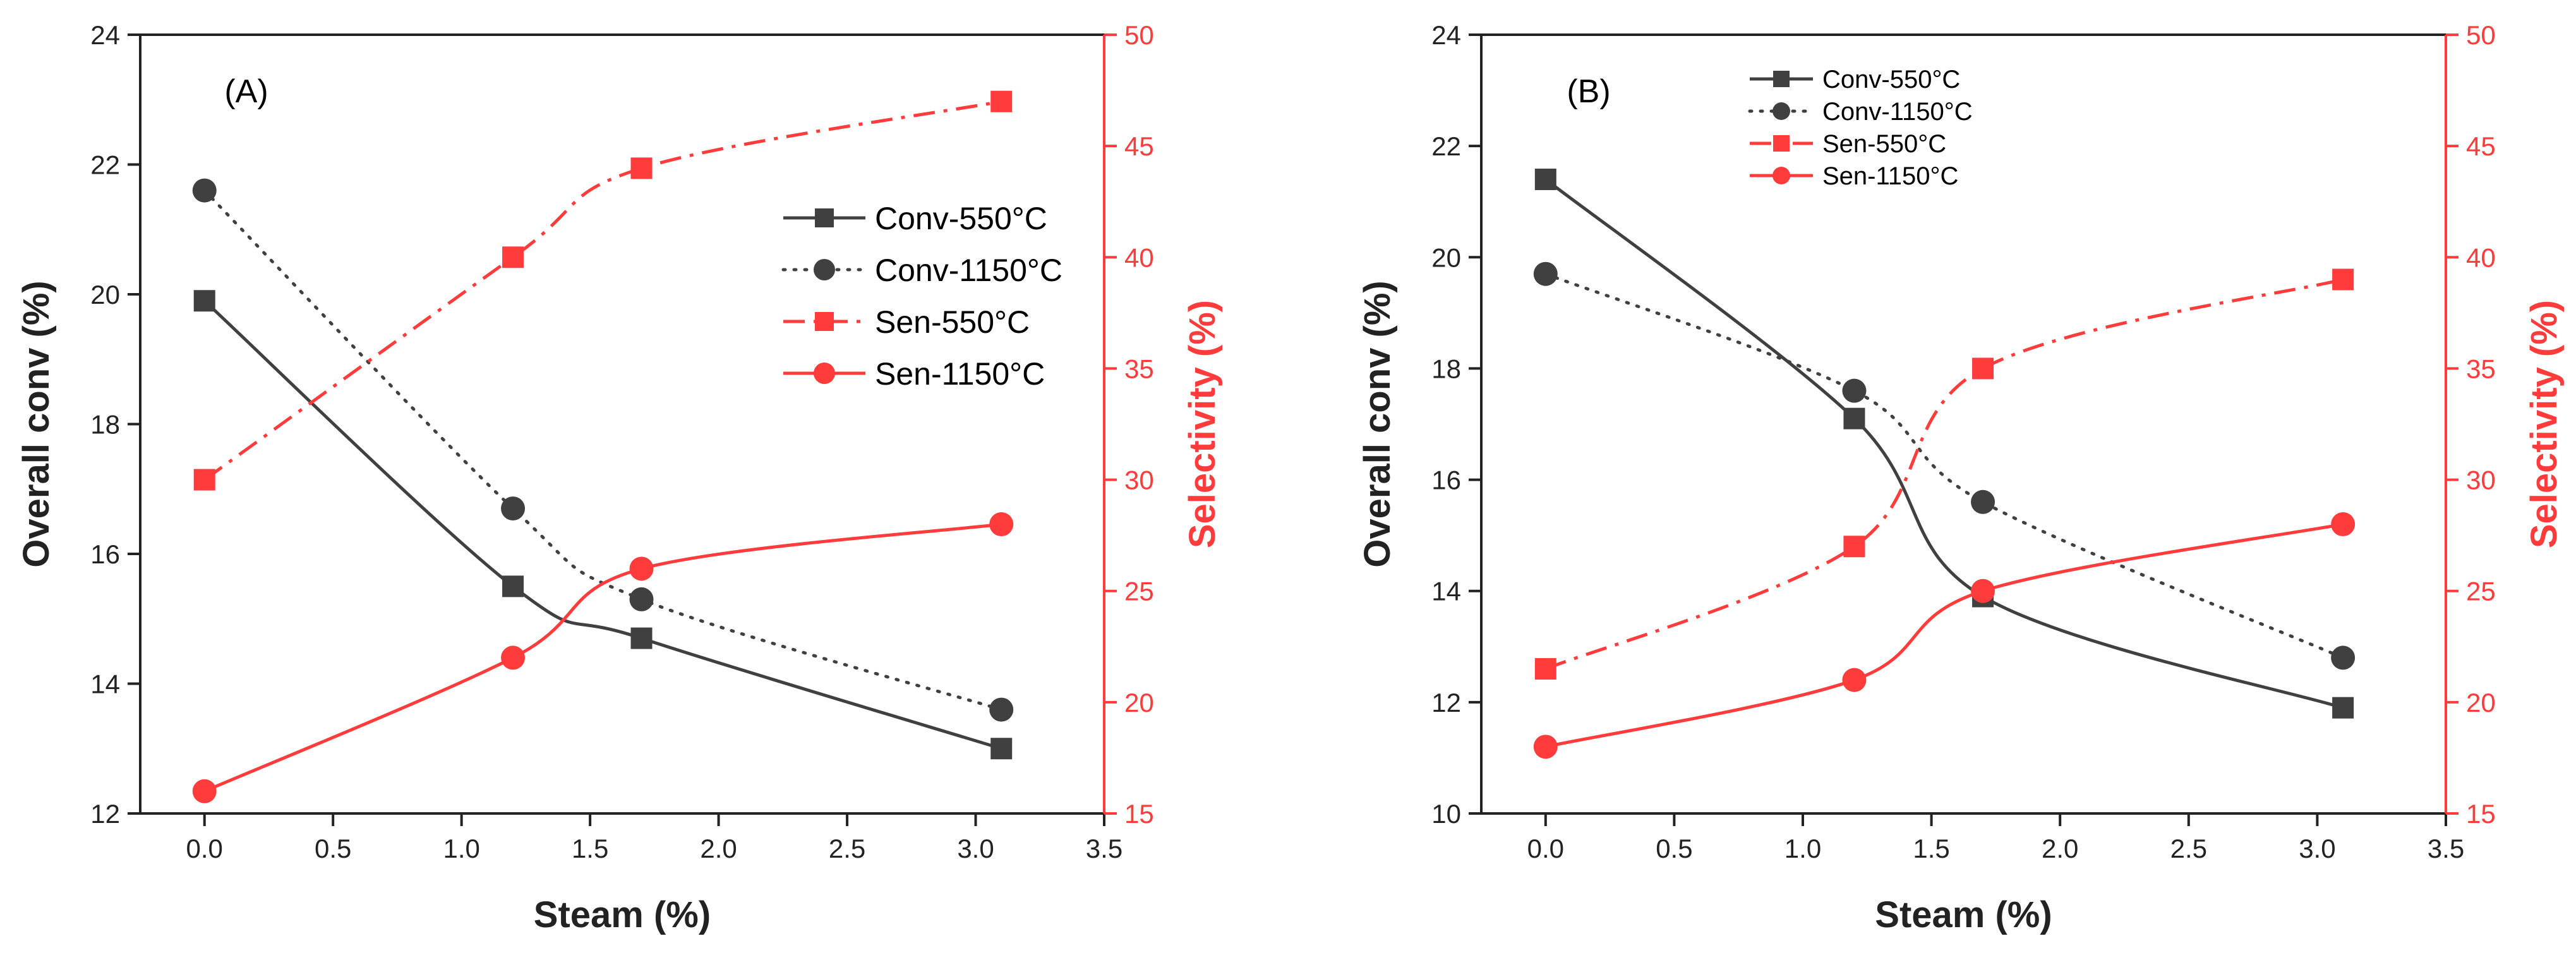  What do you see at coordinates (105, 294) in the screenshot?
I see `y-tick-label: 20` at bounding box center [105, 294].